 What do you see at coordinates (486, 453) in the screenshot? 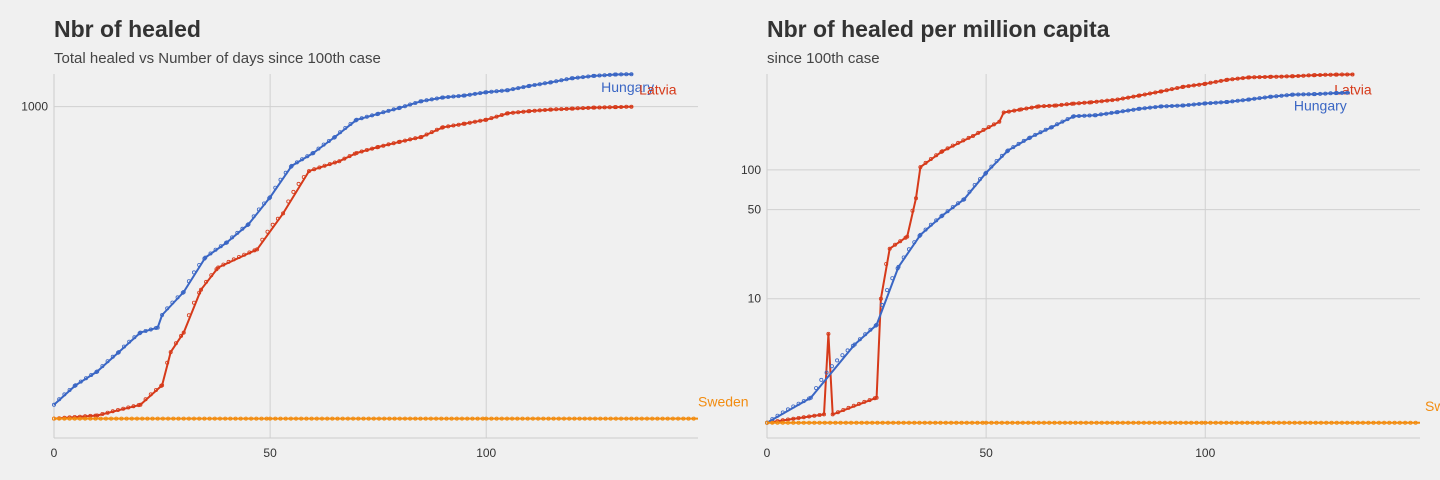
I see `x-tick-label: 100` at bounding box center [486, 453].